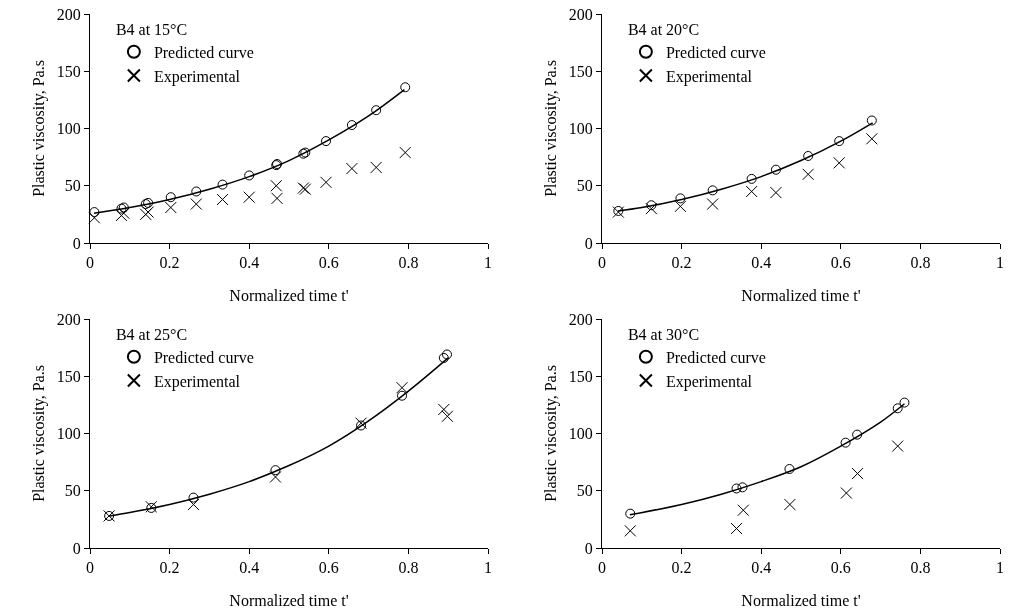 This screenshot has height=610, width=1024. What do you see at coordinates (151, 29) in the screenshot?
I see `legend-title: B4 at 15°C` at bounding box center [151, 29].